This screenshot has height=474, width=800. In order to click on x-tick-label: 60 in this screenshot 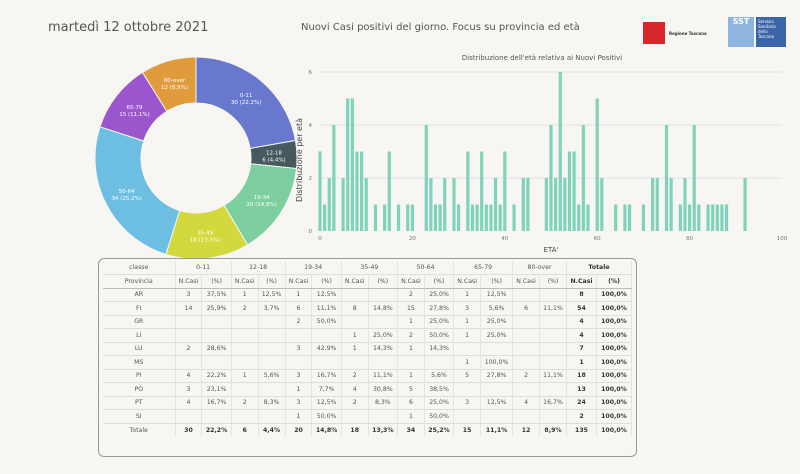, I will do `click(597, 239)`.